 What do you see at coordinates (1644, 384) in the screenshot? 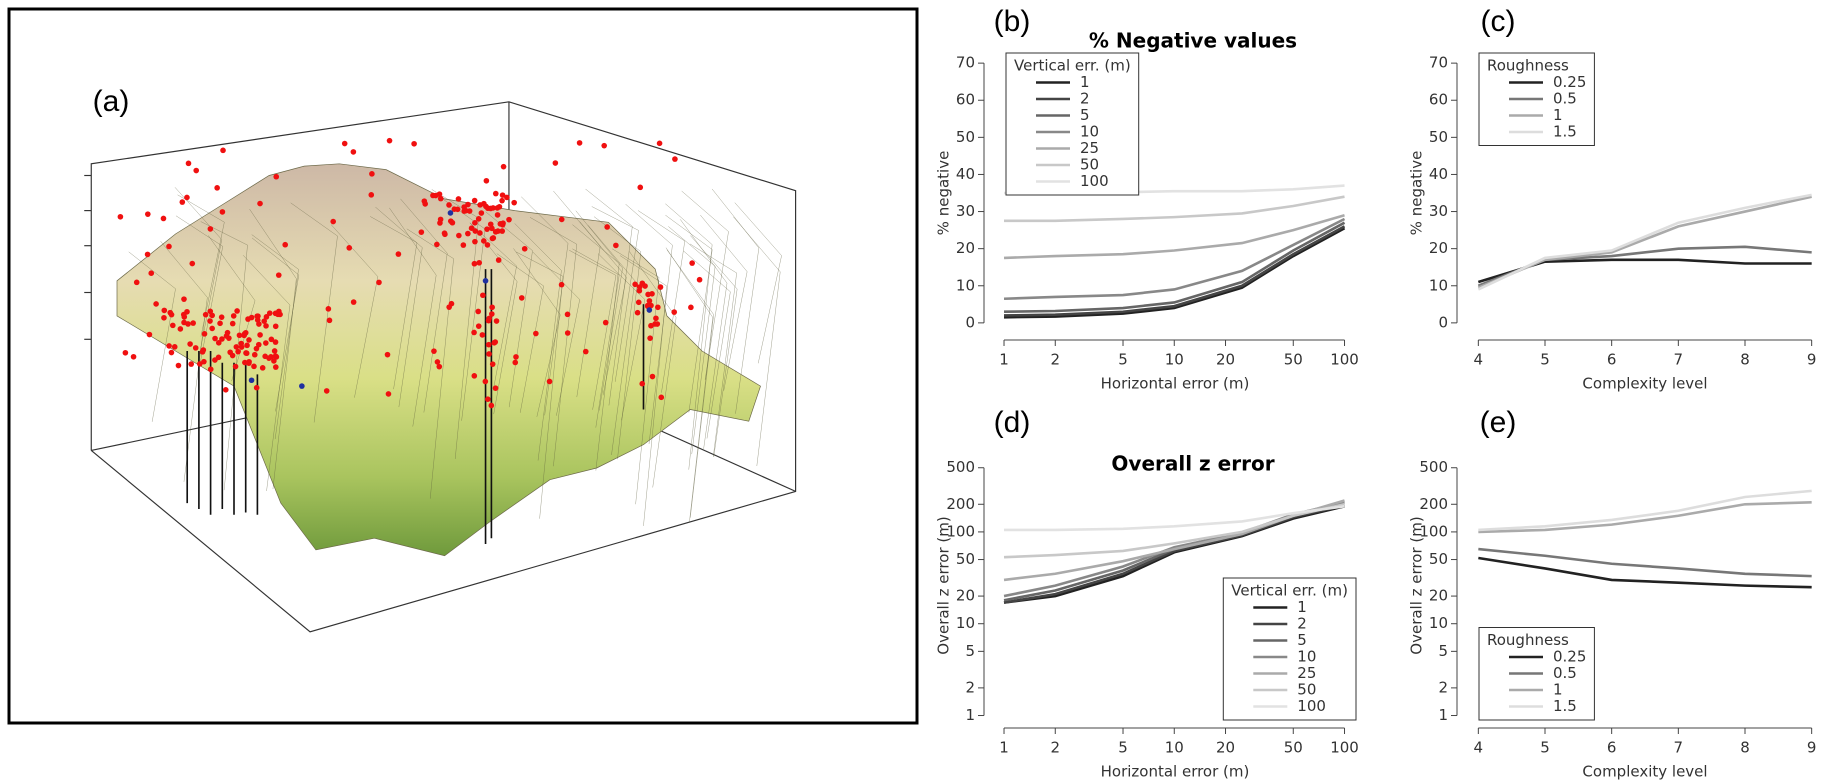
I see `x-axis-label: Complexity level` at bounding box center [1644, 384].